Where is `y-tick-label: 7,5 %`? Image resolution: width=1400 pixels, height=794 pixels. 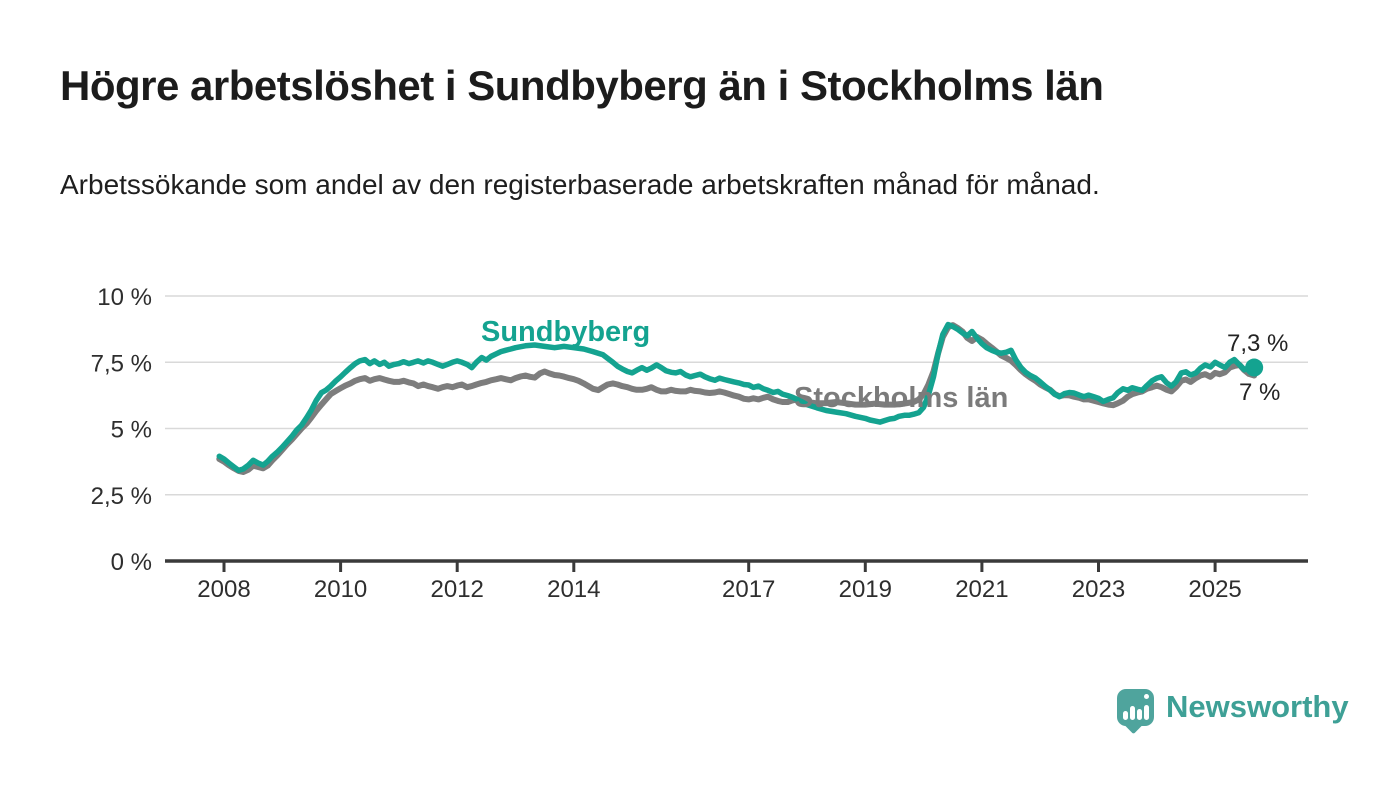
y-tick-label: 7,5 % is located at coordinates (121, 363).